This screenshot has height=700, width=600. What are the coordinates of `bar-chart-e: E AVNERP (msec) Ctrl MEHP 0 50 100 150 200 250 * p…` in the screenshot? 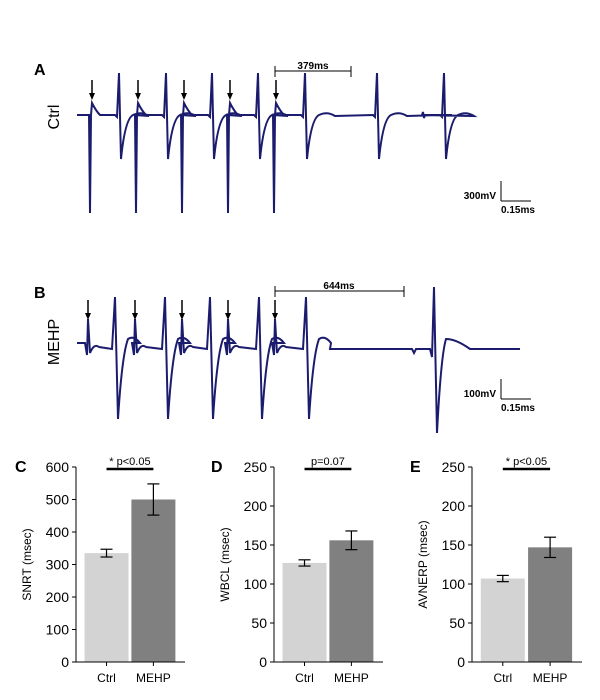 It's located at (496, 570).